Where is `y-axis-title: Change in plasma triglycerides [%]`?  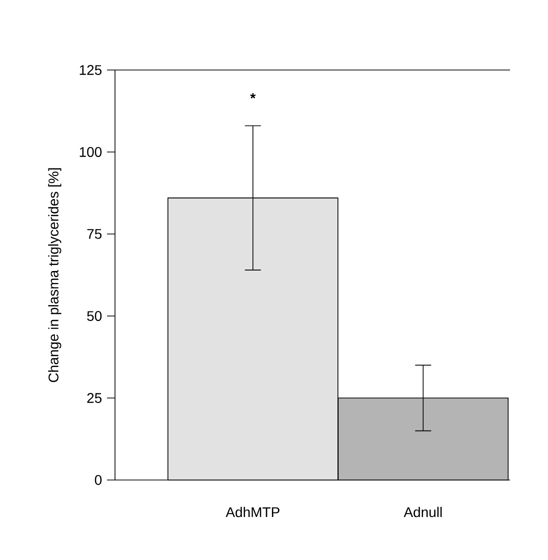
y-axis-title: Change in plasma triglycerides [%] is located at coordinates (55, 275).